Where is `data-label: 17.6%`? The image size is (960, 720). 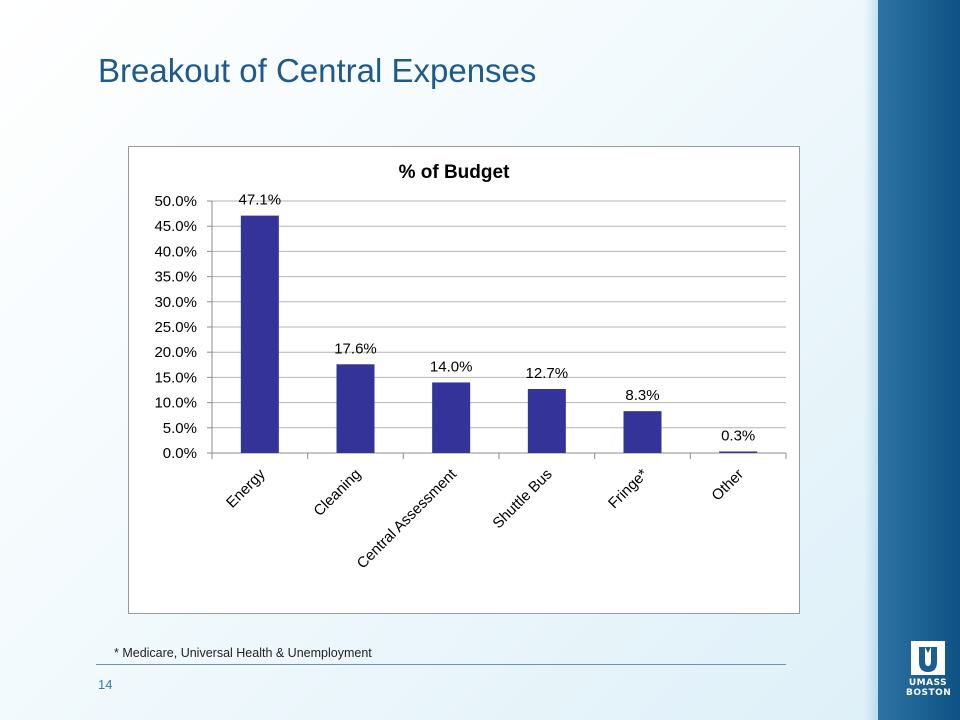
data-label: 17.6% is located at coordinates (355, 348).